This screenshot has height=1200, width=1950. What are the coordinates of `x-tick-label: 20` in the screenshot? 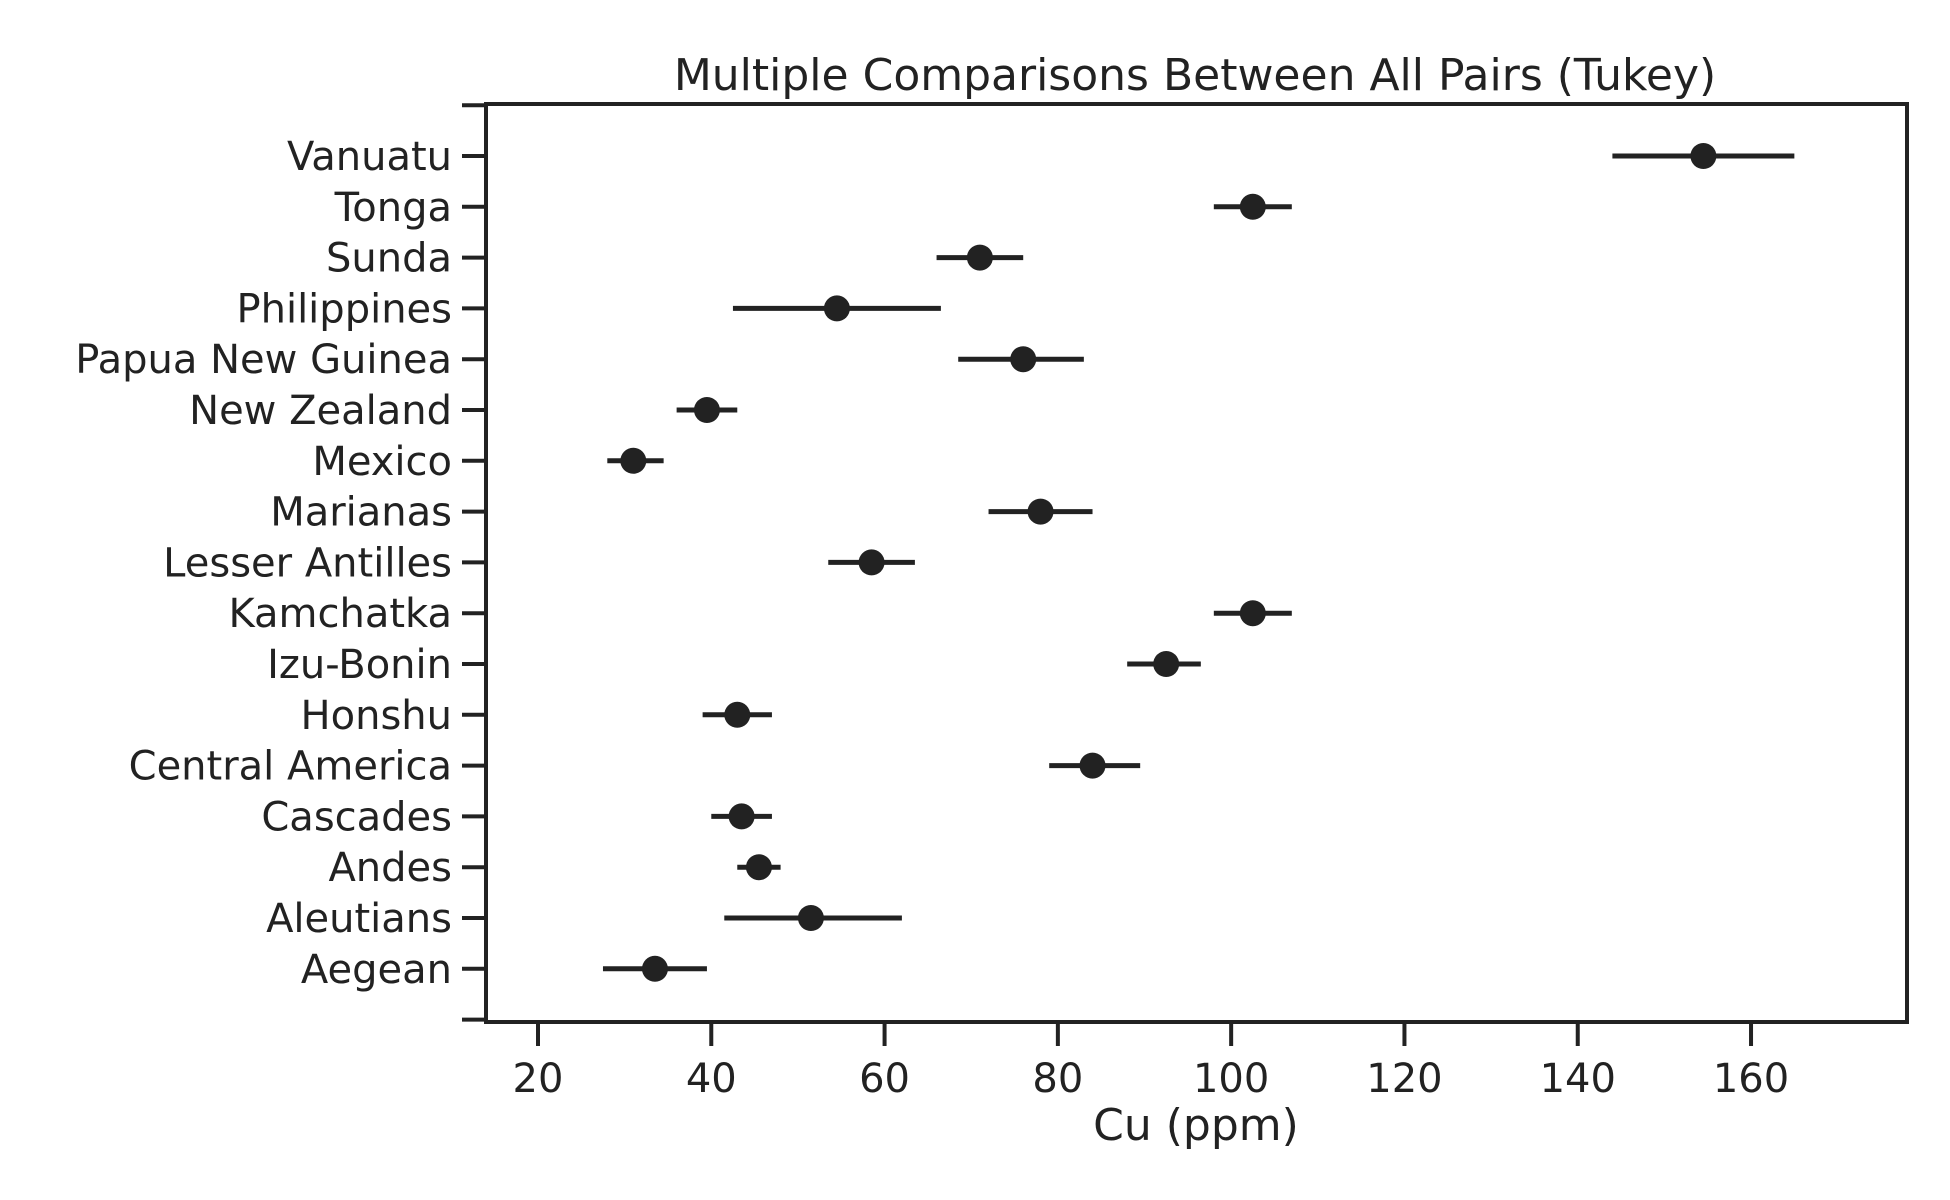 It's located at (538, 1079).